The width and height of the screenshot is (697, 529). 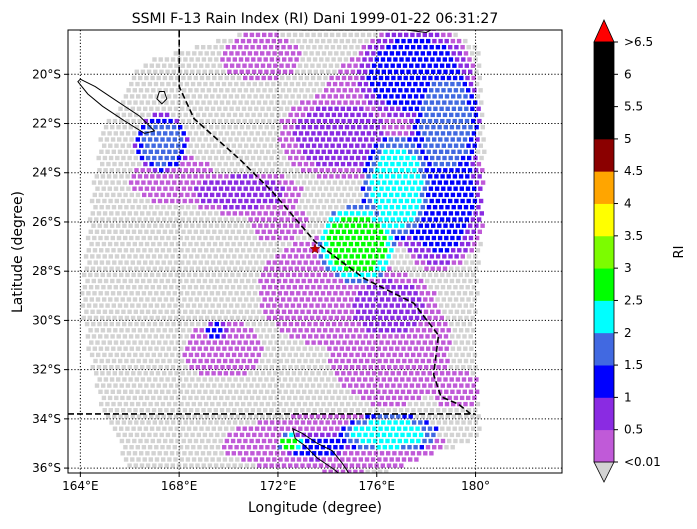 I want to click on colorbar-segment, so click(x=604, y=58).